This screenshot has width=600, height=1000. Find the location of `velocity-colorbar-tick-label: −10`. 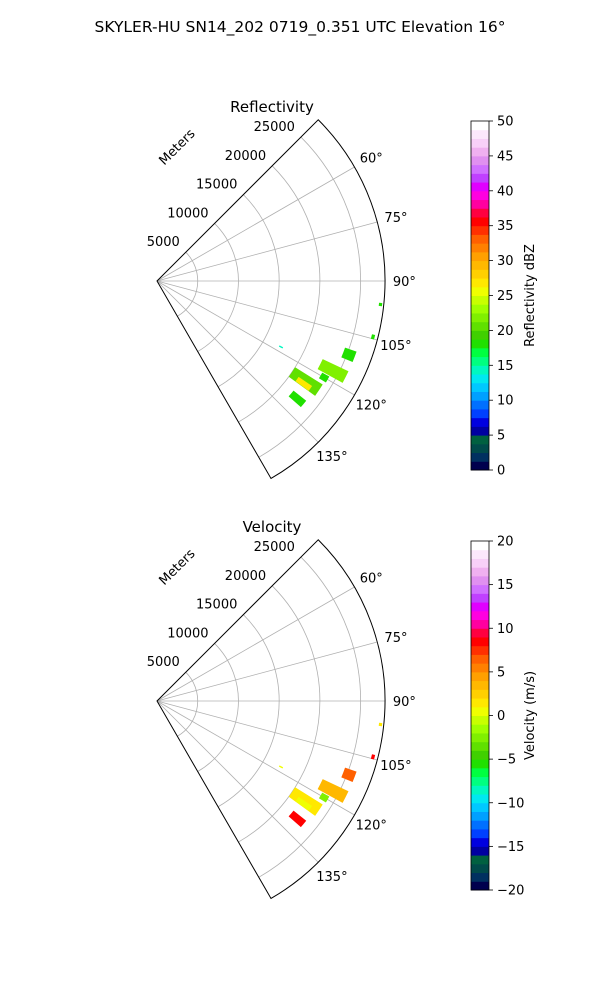

velocity-colorbar-tick-label: −10 is located at coordinates (510, 803).